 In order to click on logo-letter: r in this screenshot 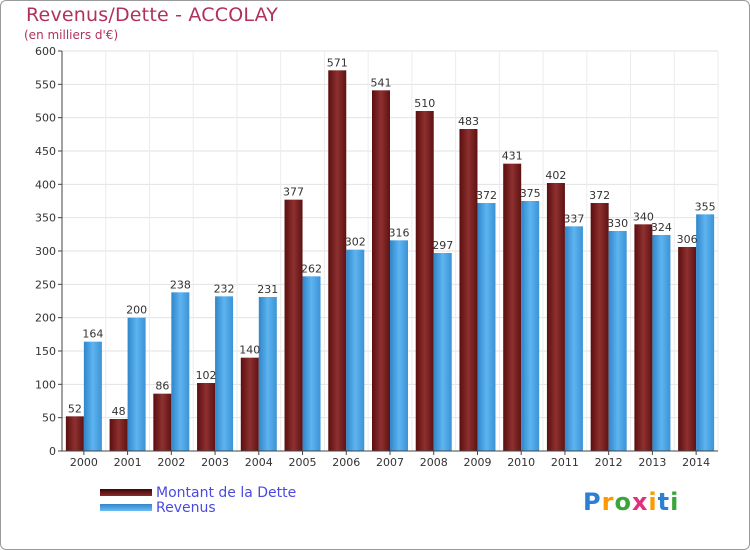, I will do `click(608, 502)`.